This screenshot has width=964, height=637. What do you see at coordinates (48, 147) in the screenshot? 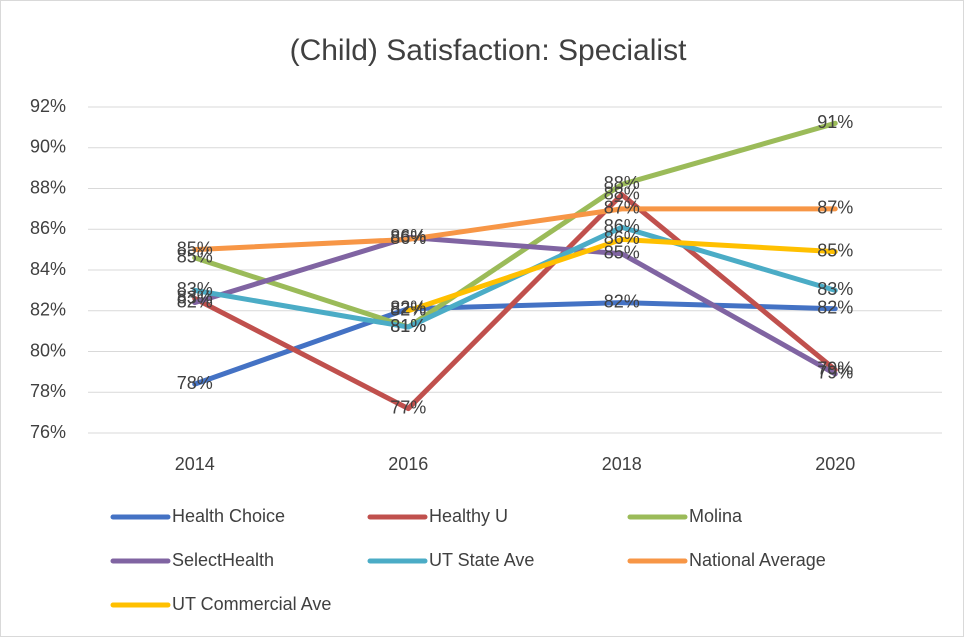
I see `y-tick-label: 90%` at bounding box center [48, 147].